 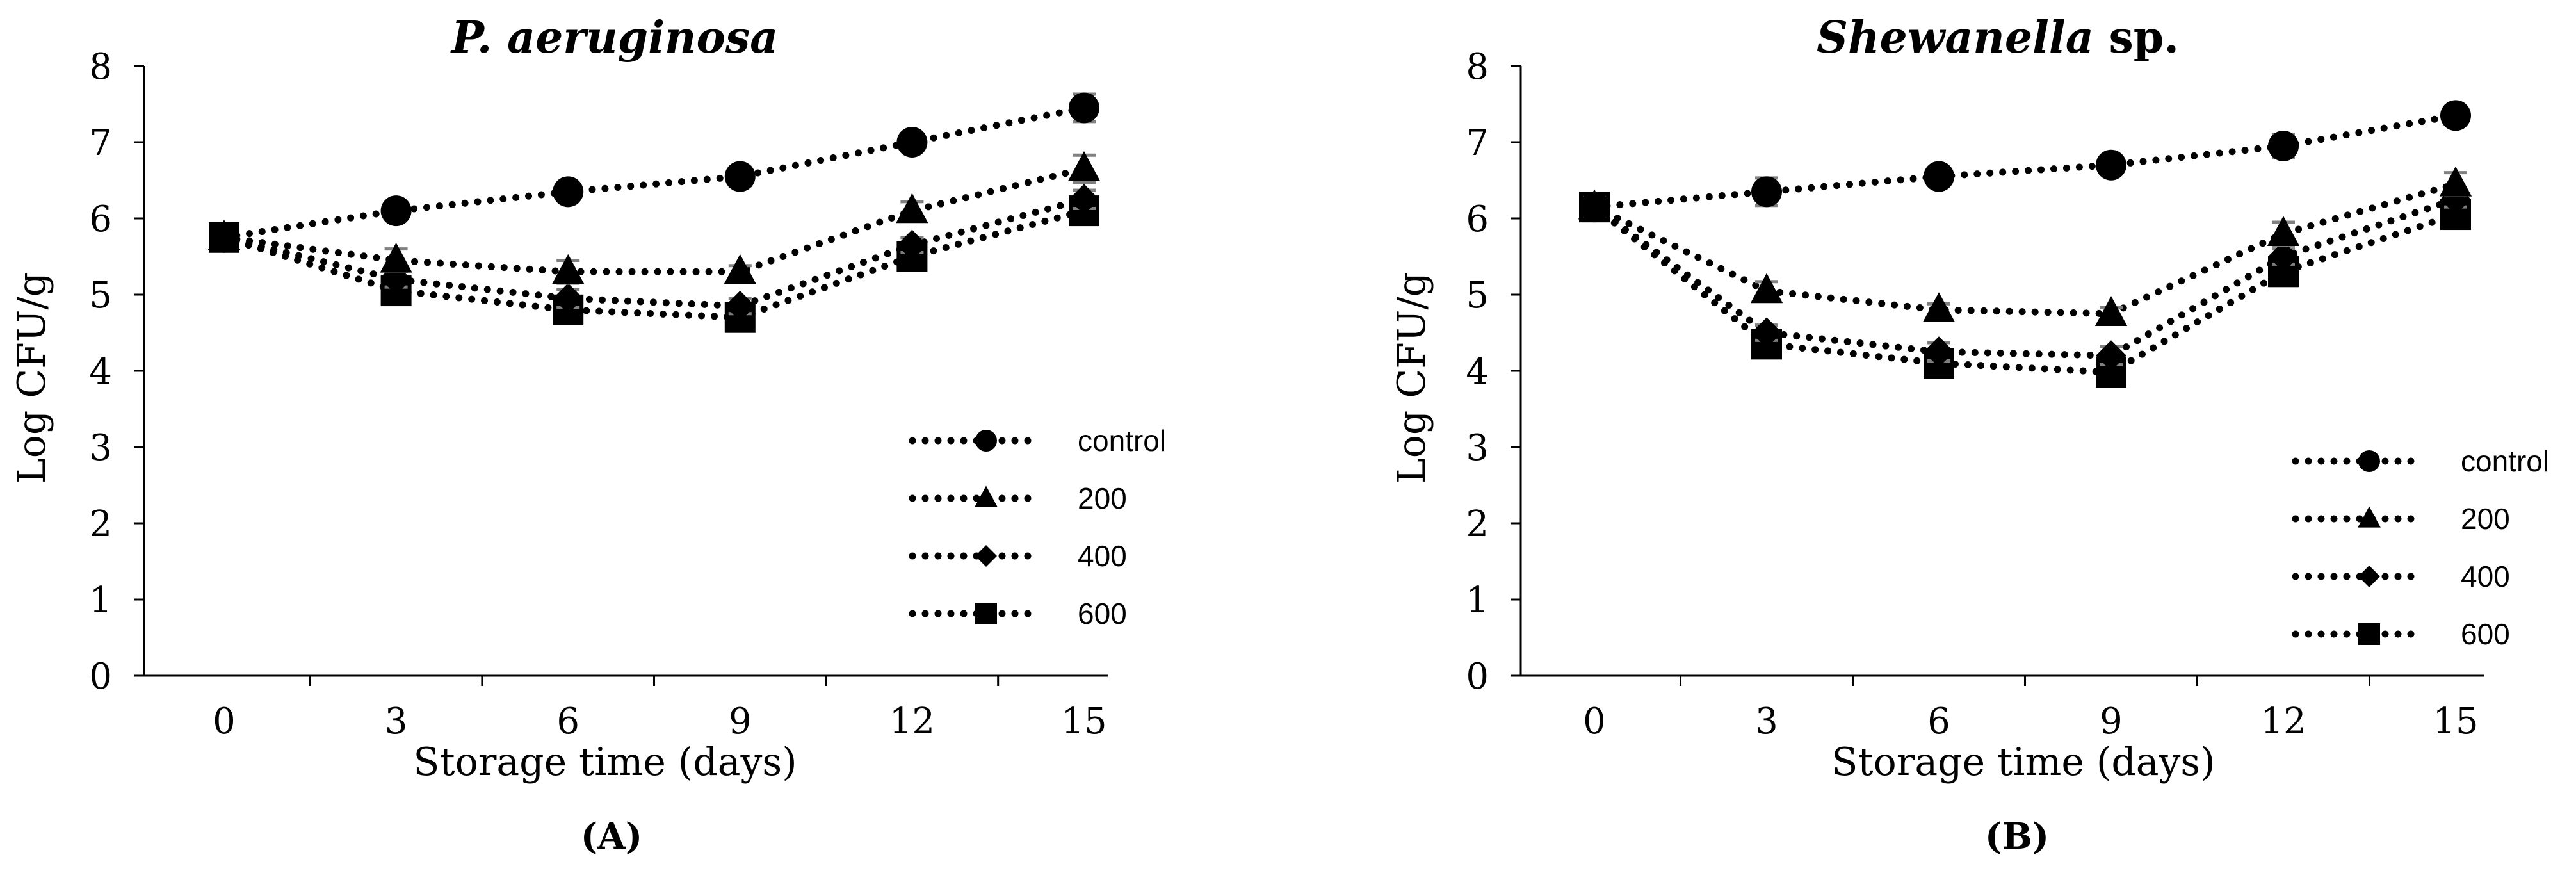 I want to click on chart-title: P. aeruginosa, so click(x=614, y=37).